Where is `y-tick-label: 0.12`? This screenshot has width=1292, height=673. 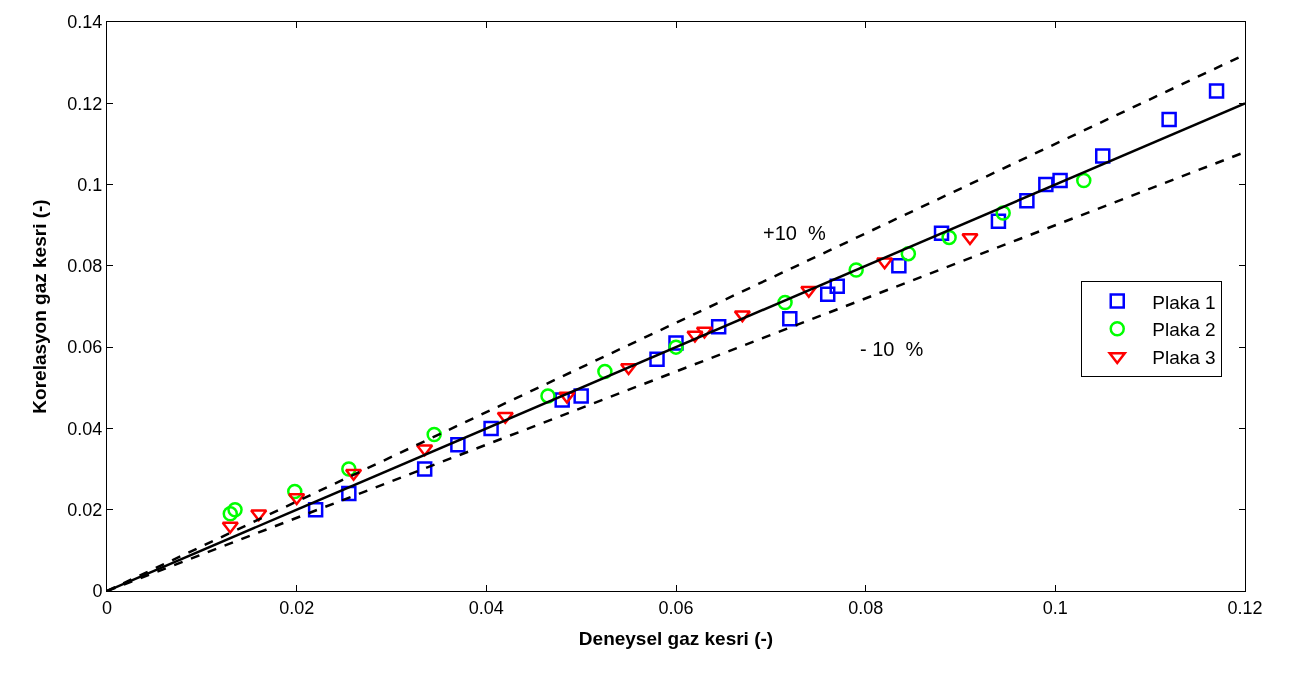
y-tick-label: 0.12 is located at coordinates (85, 103).